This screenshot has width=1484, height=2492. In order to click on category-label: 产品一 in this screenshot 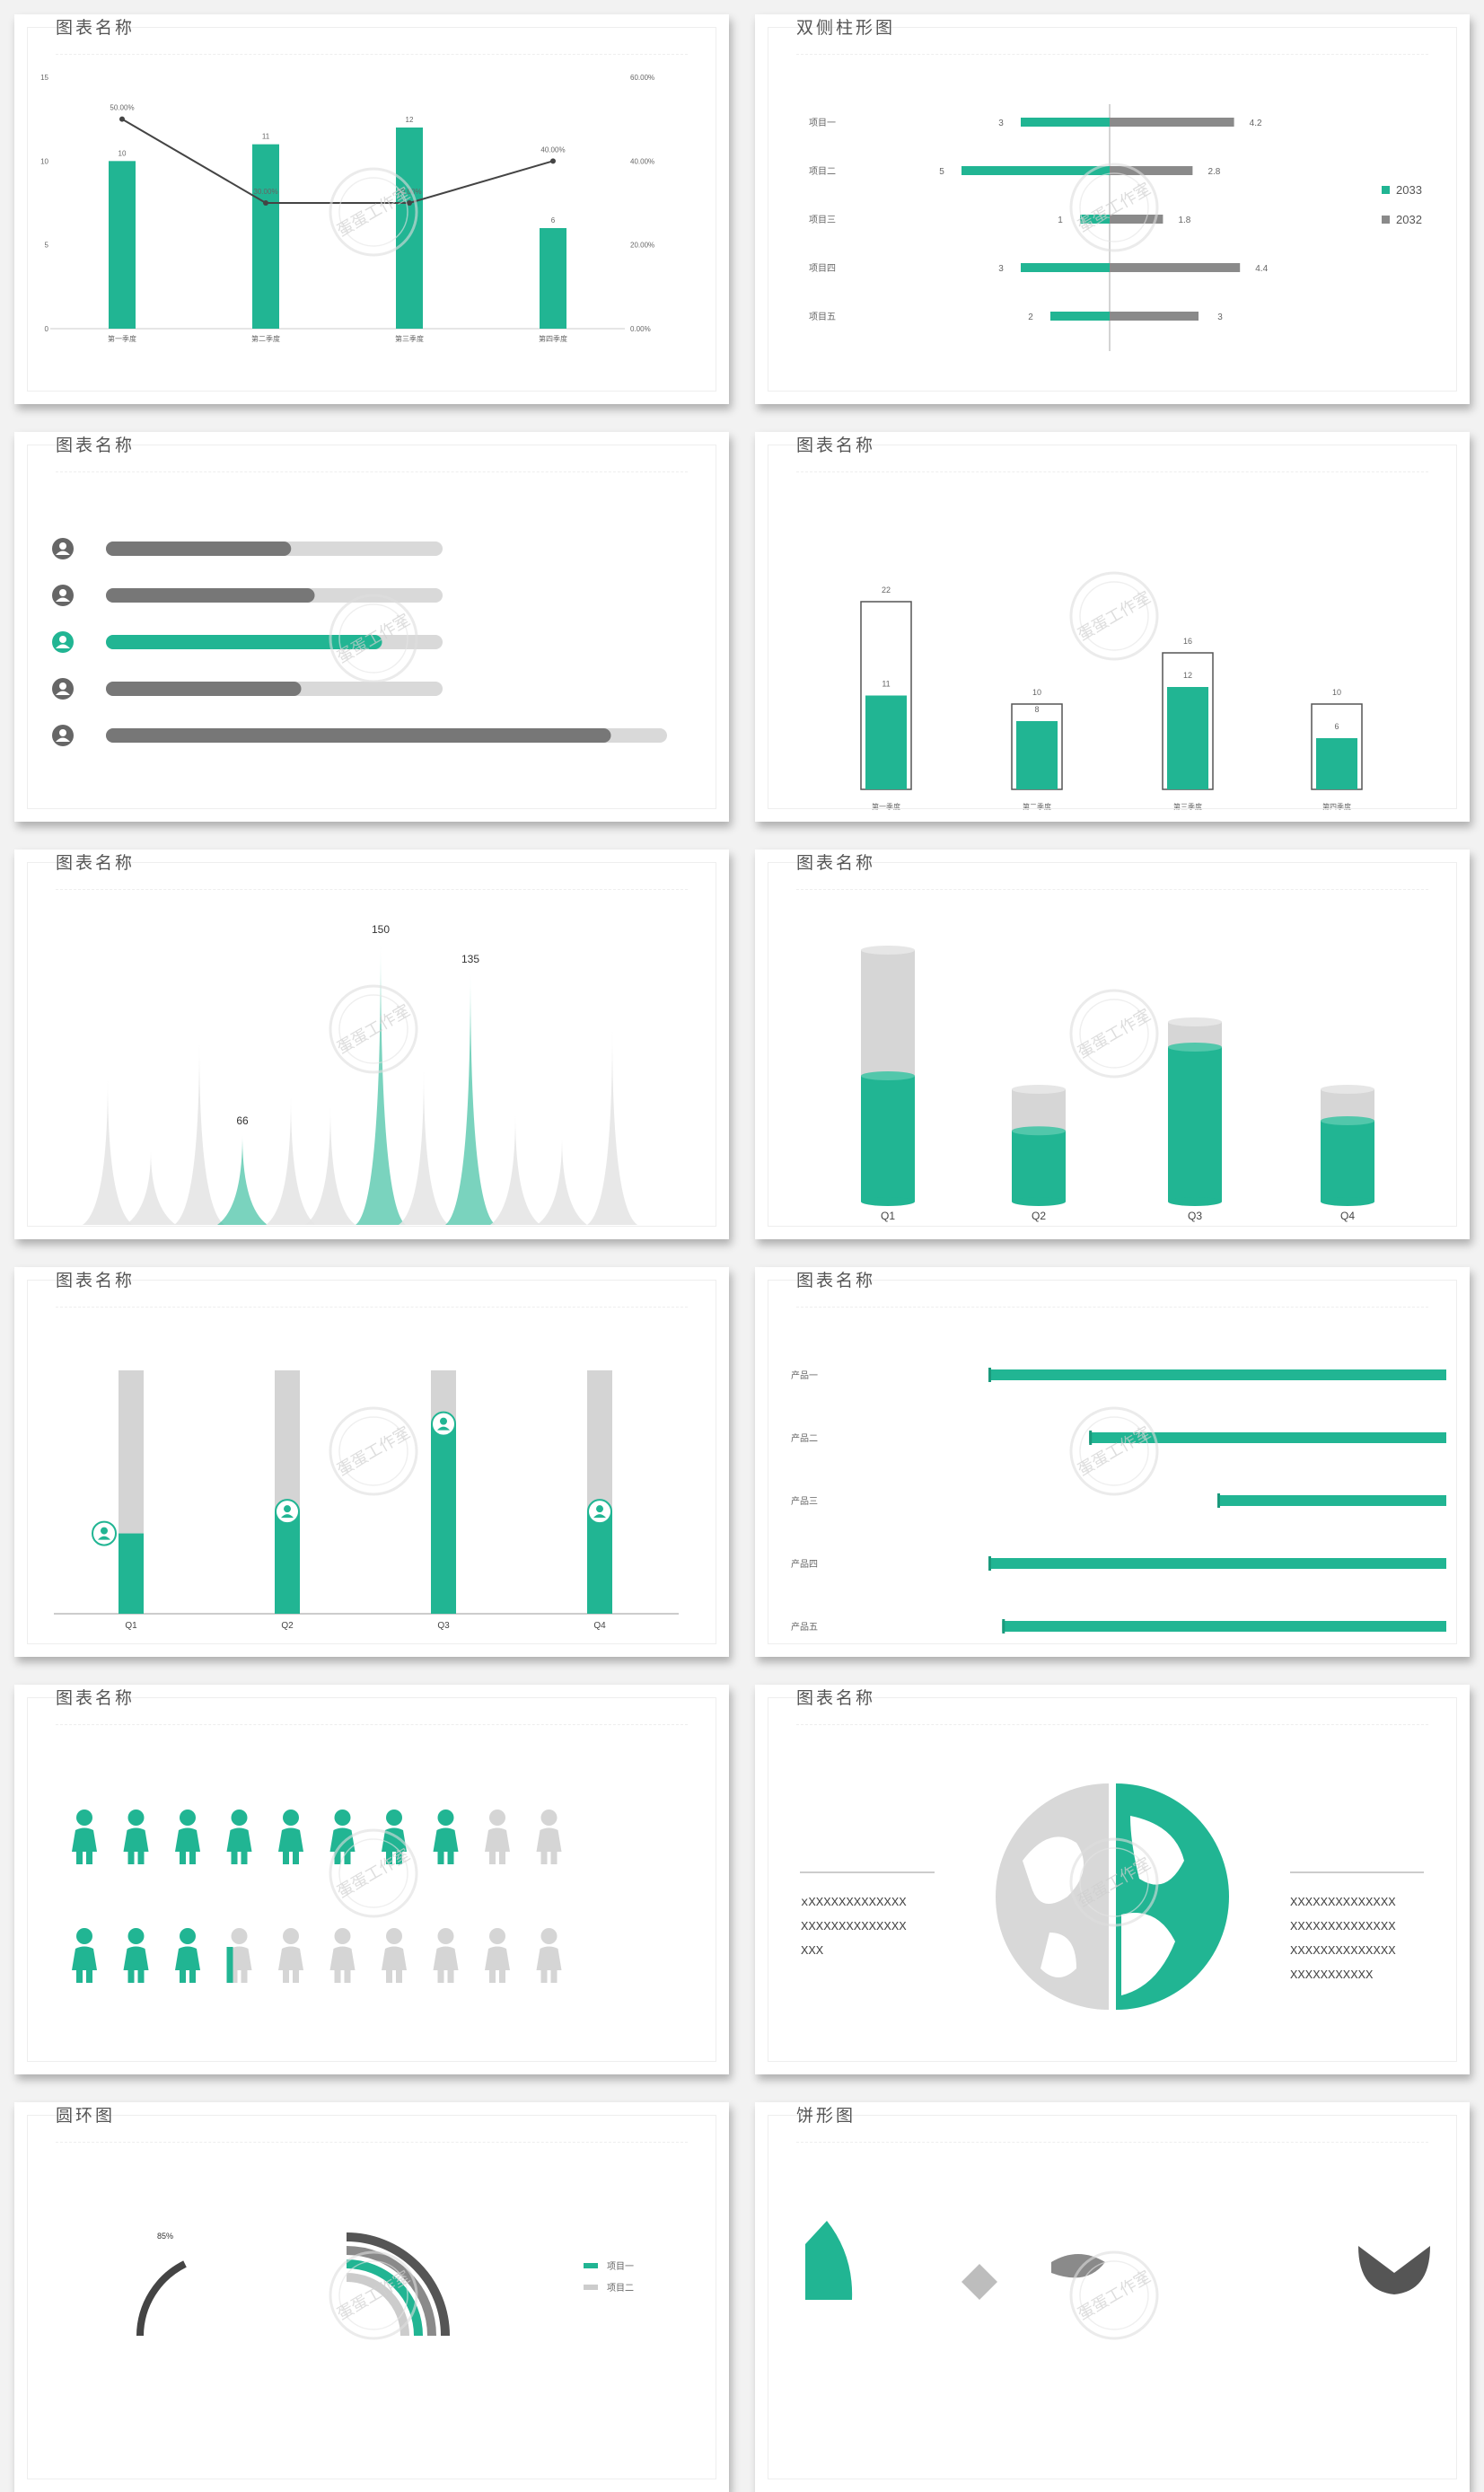, I will do `click(804, 1375)`.